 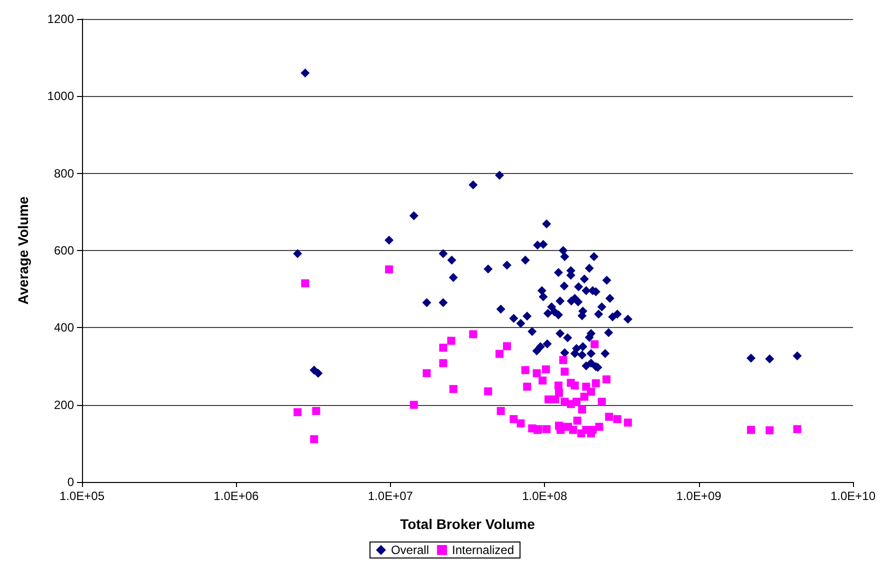 I want to click on legend-label: Internalized, so click(x=483, y=550).